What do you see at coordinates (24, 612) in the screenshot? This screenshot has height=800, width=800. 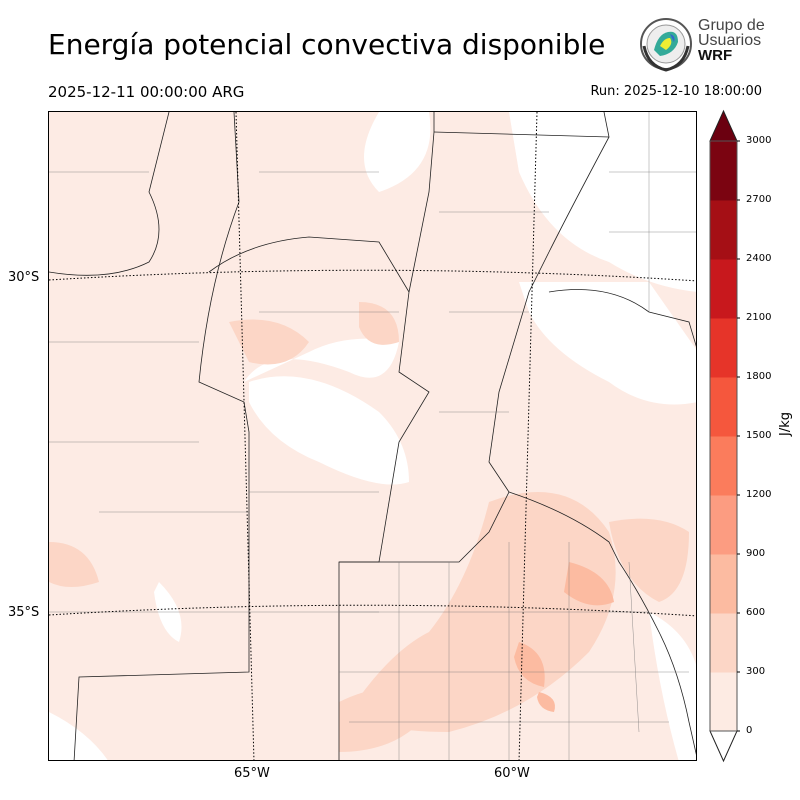 I see `lat-label-35s: 35°S` at bounding box center [24, 612].